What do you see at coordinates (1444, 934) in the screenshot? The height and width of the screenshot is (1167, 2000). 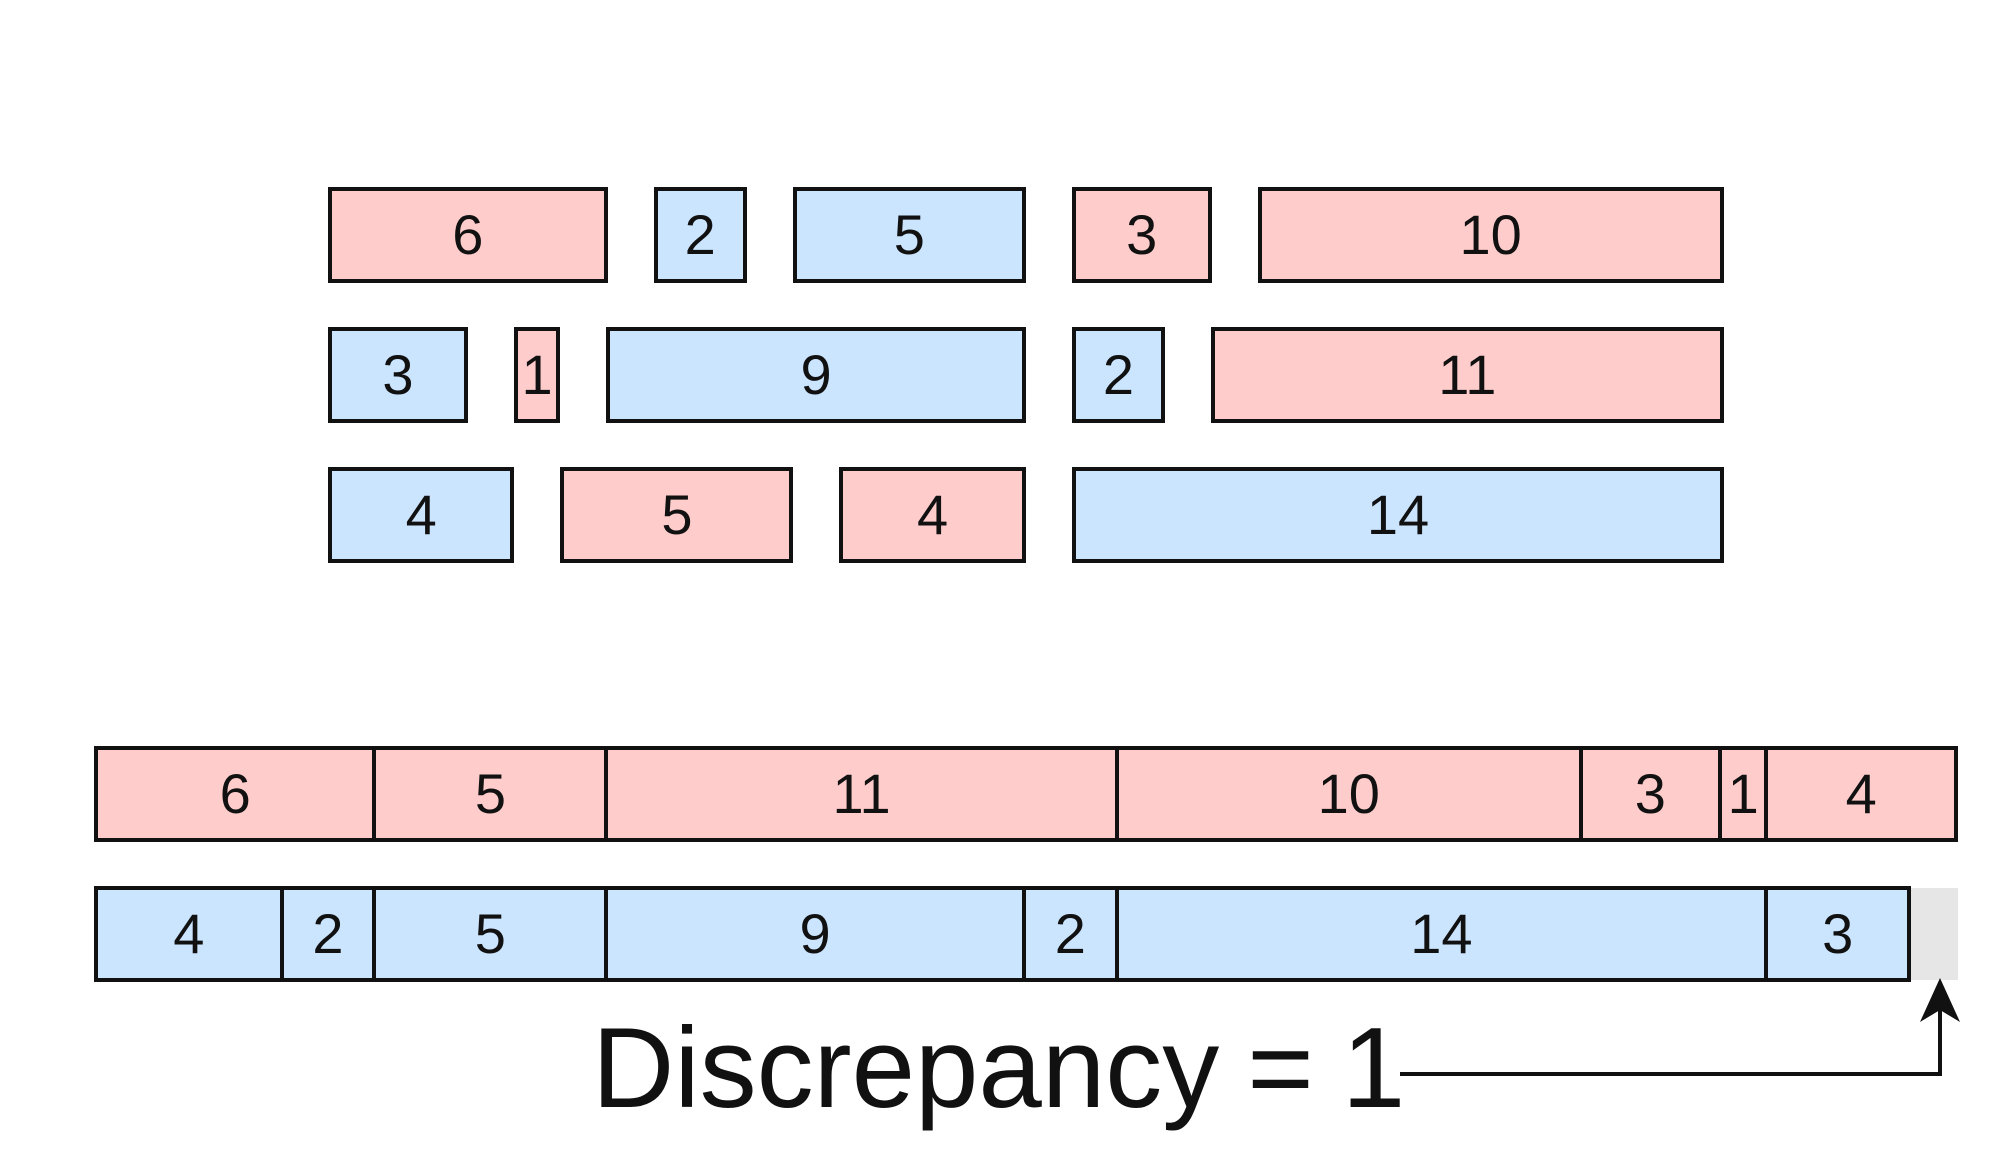 I see `blue-strip-segment-6: 14` at bounding box center [1444, 934].